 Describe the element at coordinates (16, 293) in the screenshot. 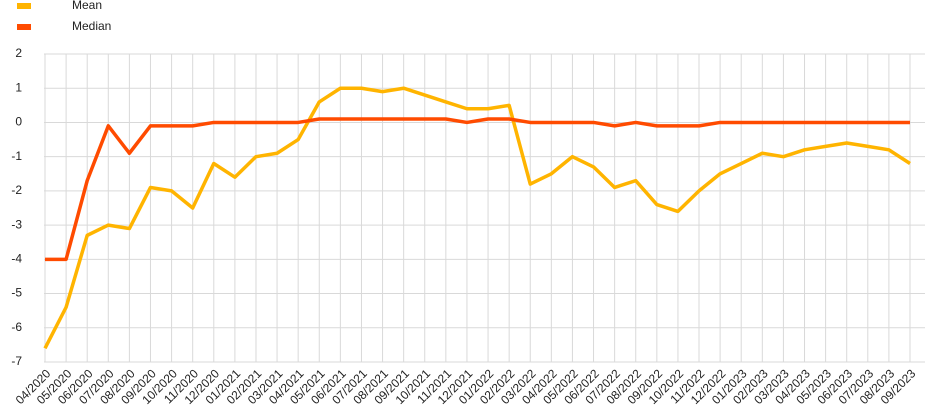

I see `y-tick-label: -5` at that location.